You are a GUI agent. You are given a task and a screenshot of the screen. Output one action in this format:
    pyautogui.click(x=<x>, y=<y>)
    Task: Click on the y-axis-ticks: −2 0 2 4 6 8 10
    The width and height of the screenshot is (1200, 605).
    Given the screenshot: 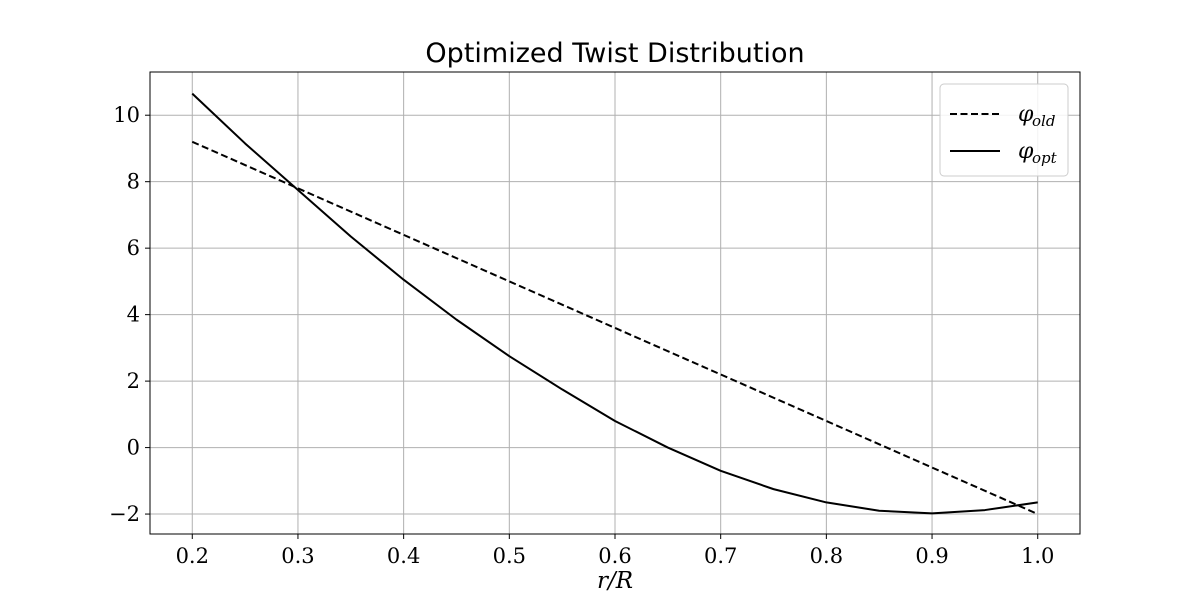 What is the action you would take?
    pyautogui.click(x=129, y=314)
    